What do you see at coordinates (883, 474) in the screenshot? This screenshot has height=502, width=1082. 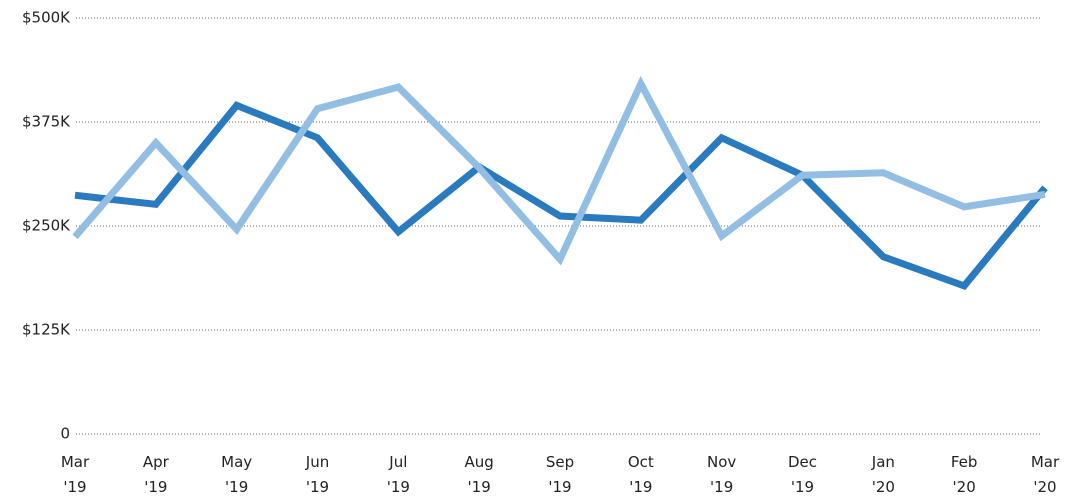 I see `x-tick-label: Jan '20` at bounding box center [883, 474].